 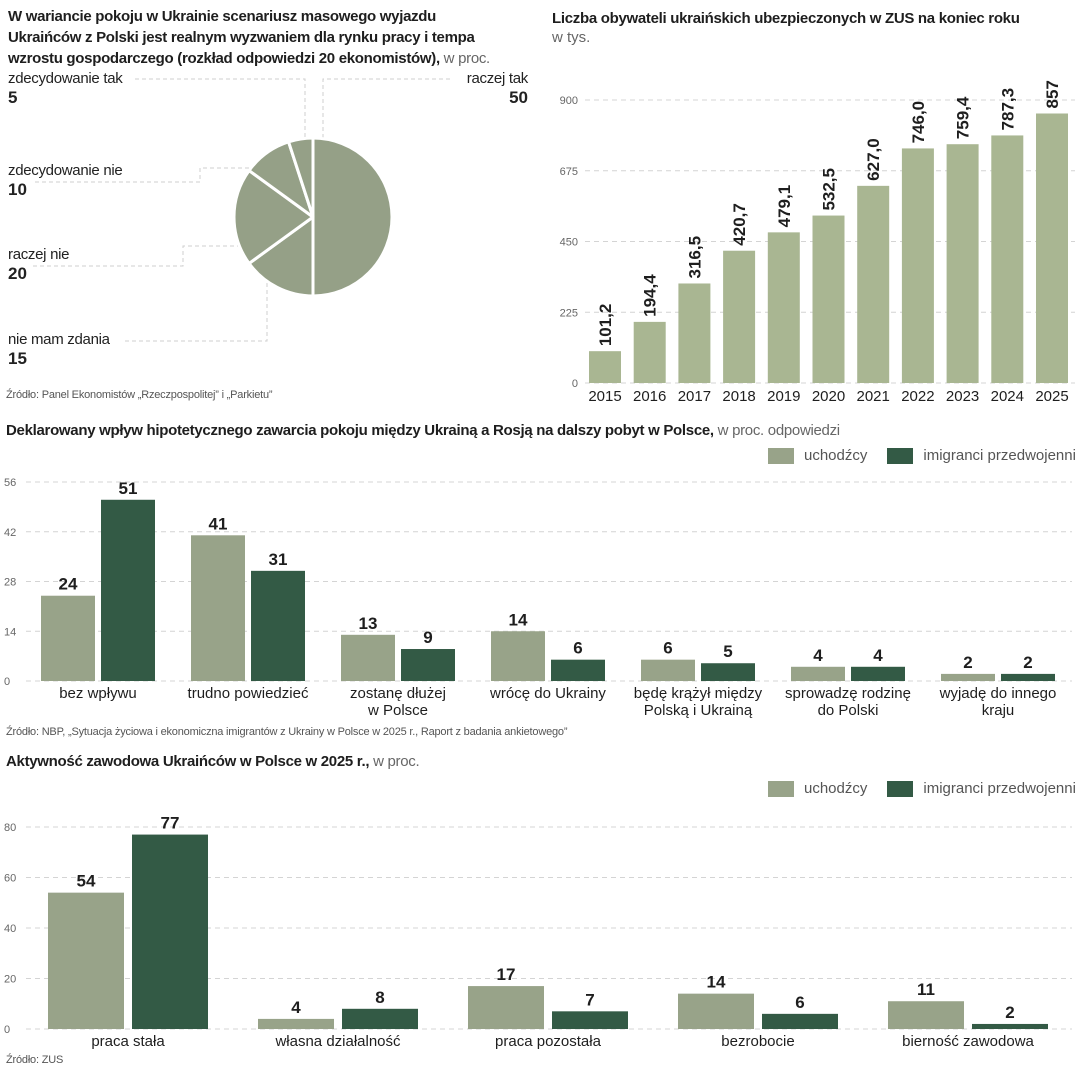 What do you see at coordinates (694, 396) in the screenshot?
I see `x-tick-label: 2017` at bounding box center [694, 396].